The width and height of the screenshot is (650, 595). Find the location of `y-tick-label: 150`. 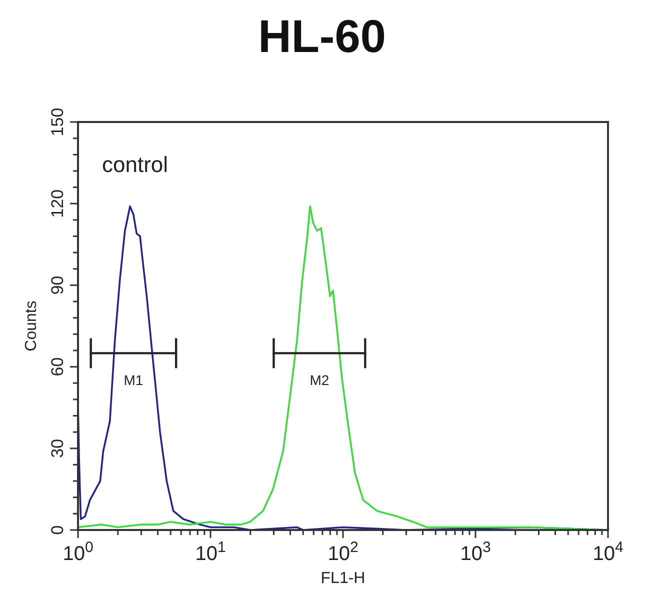

y-tick-label: 150 is located at coordinates (57, 122).